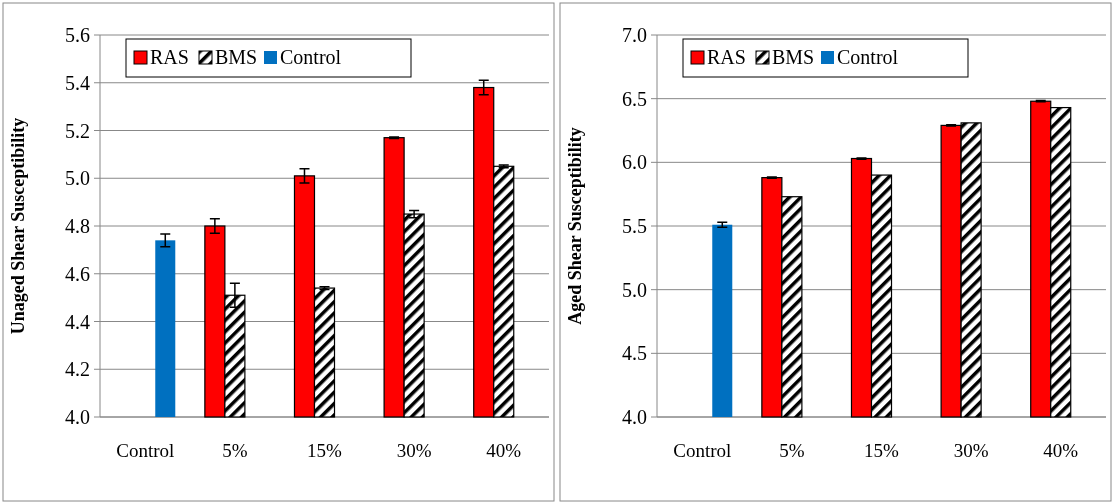  Describe the element at coordinates (77, 226) in the screenshot. I see `y-tick-label: 4.8` at that location.